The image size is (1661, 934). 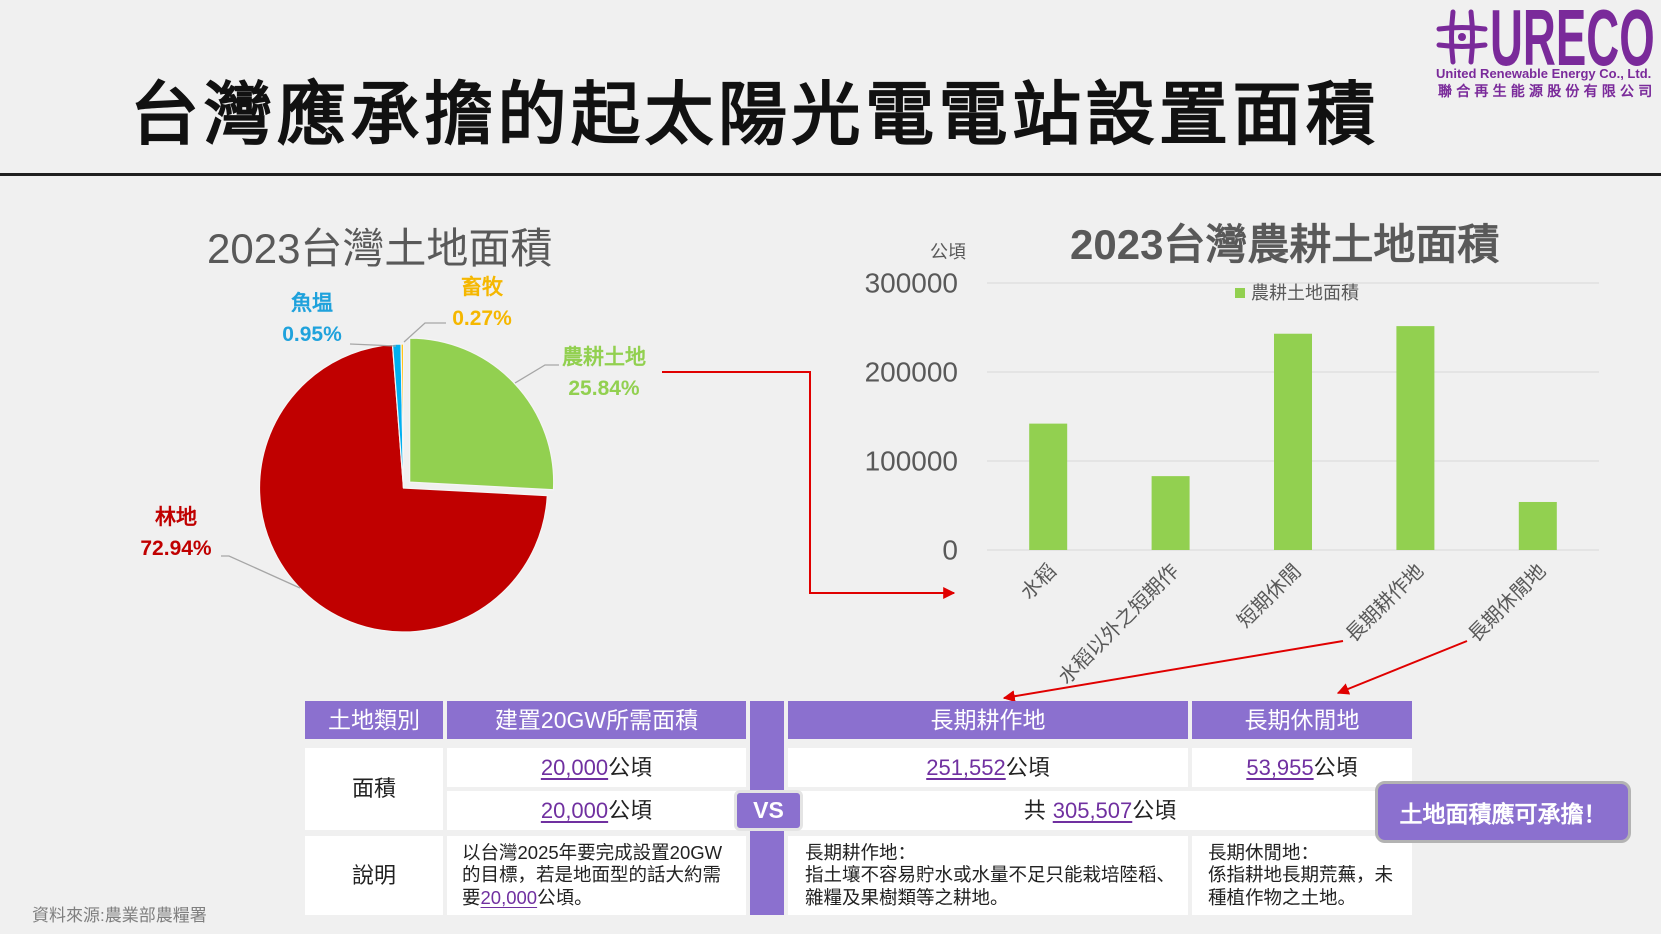 What do you see at coordinates (1092, 810) in the screenshot?
I see `total-area-value: 305,507` at bounding box center [1092, 810].